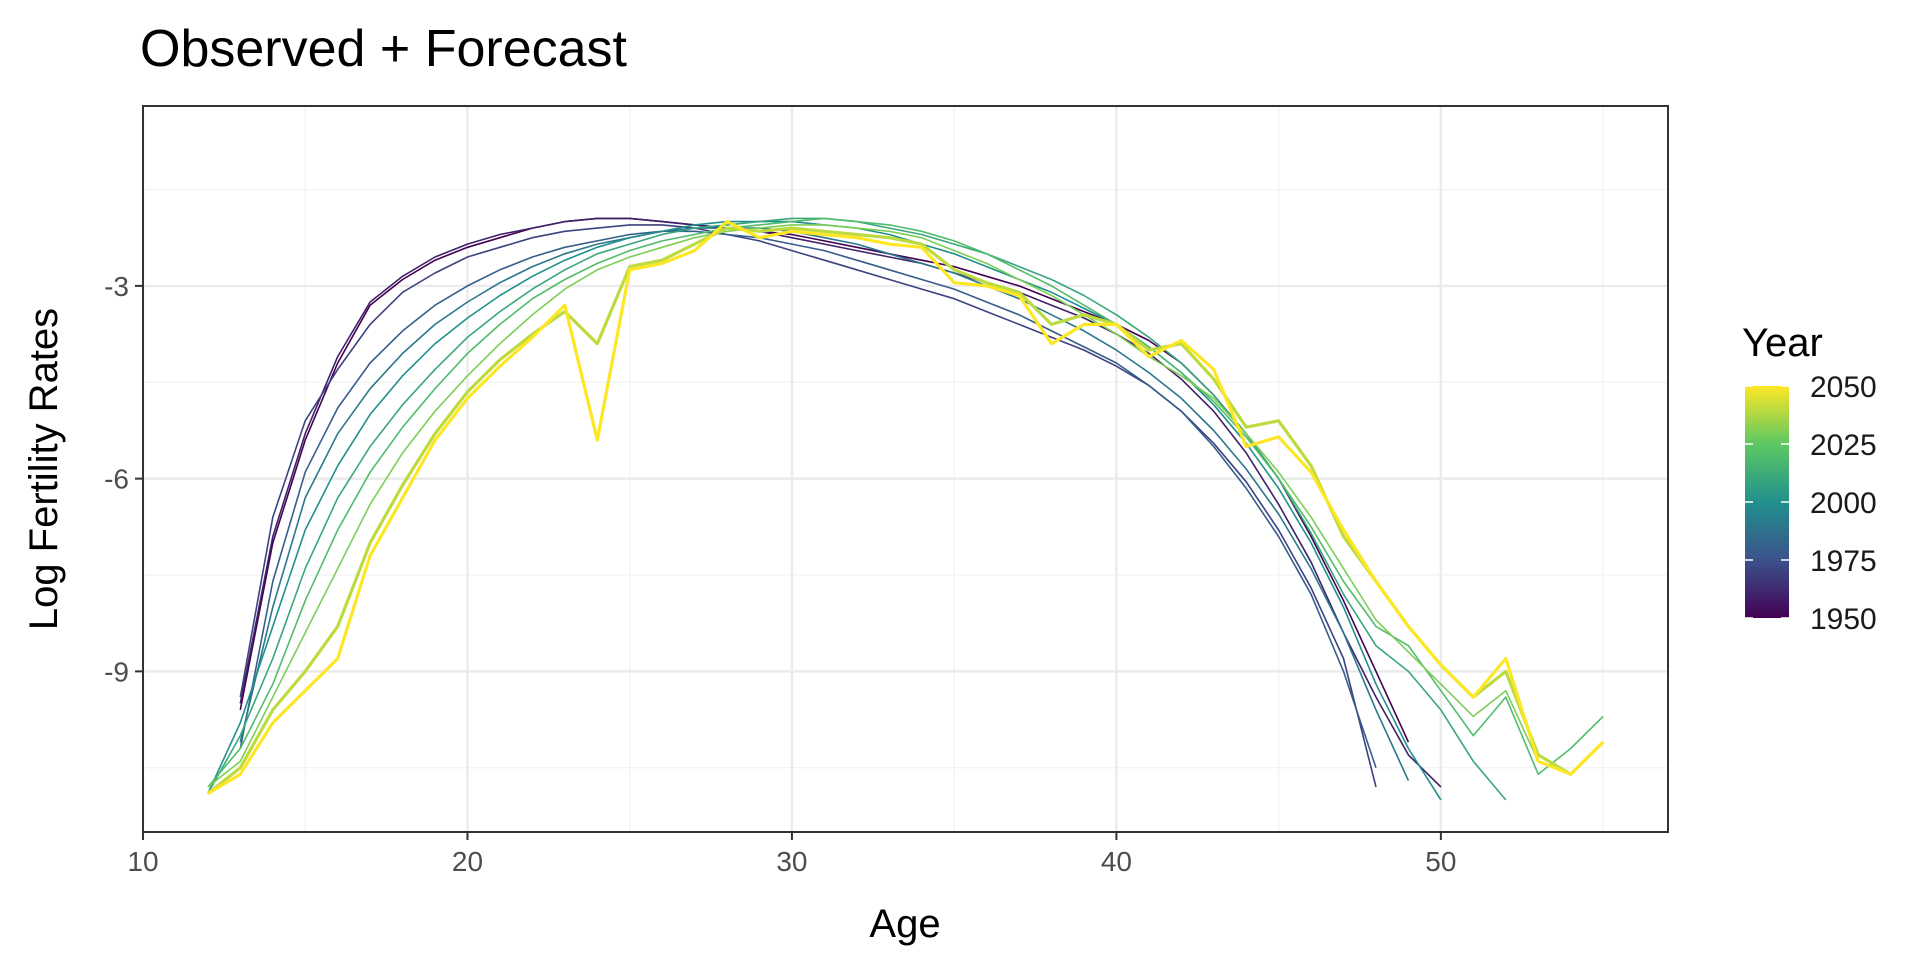 This screenshot has width=1920, height=960. Describe the element at coordinates (1843, 503) in the screenshot. I see `legend-tick-label: 2000` at that location.